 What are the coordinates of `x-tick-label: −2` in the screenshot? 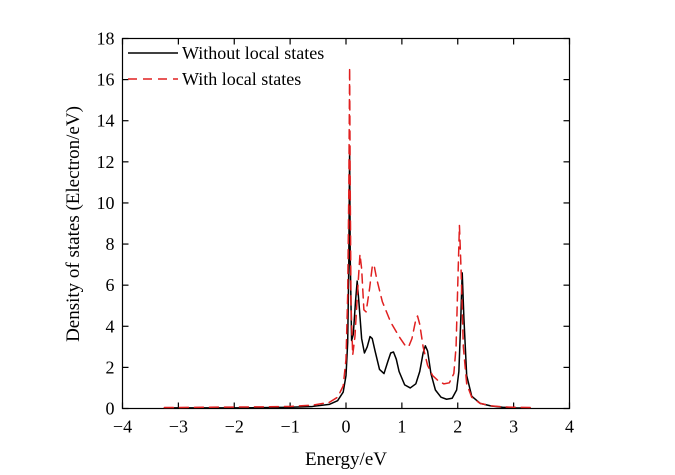 It's located at (234, 427).